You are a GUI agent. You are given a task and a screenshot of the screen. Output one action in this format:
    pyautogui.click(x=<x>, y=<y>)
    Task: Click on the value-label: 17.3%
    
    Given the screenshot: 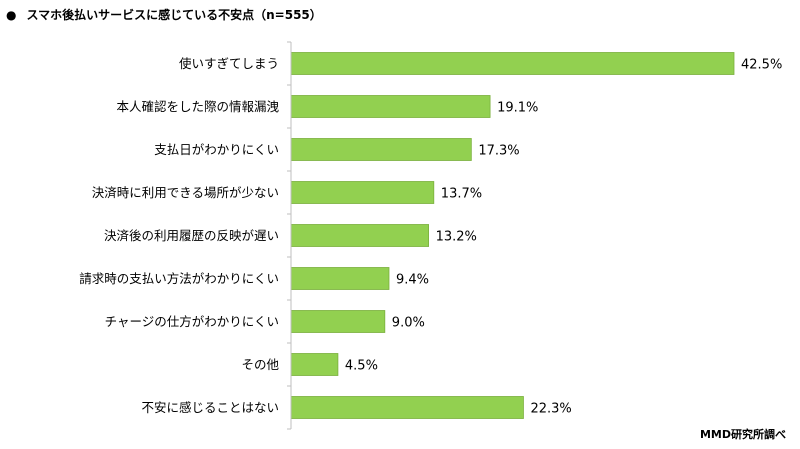 What is the action you would take?
    pyautogui.click(x=498, y=151)
    